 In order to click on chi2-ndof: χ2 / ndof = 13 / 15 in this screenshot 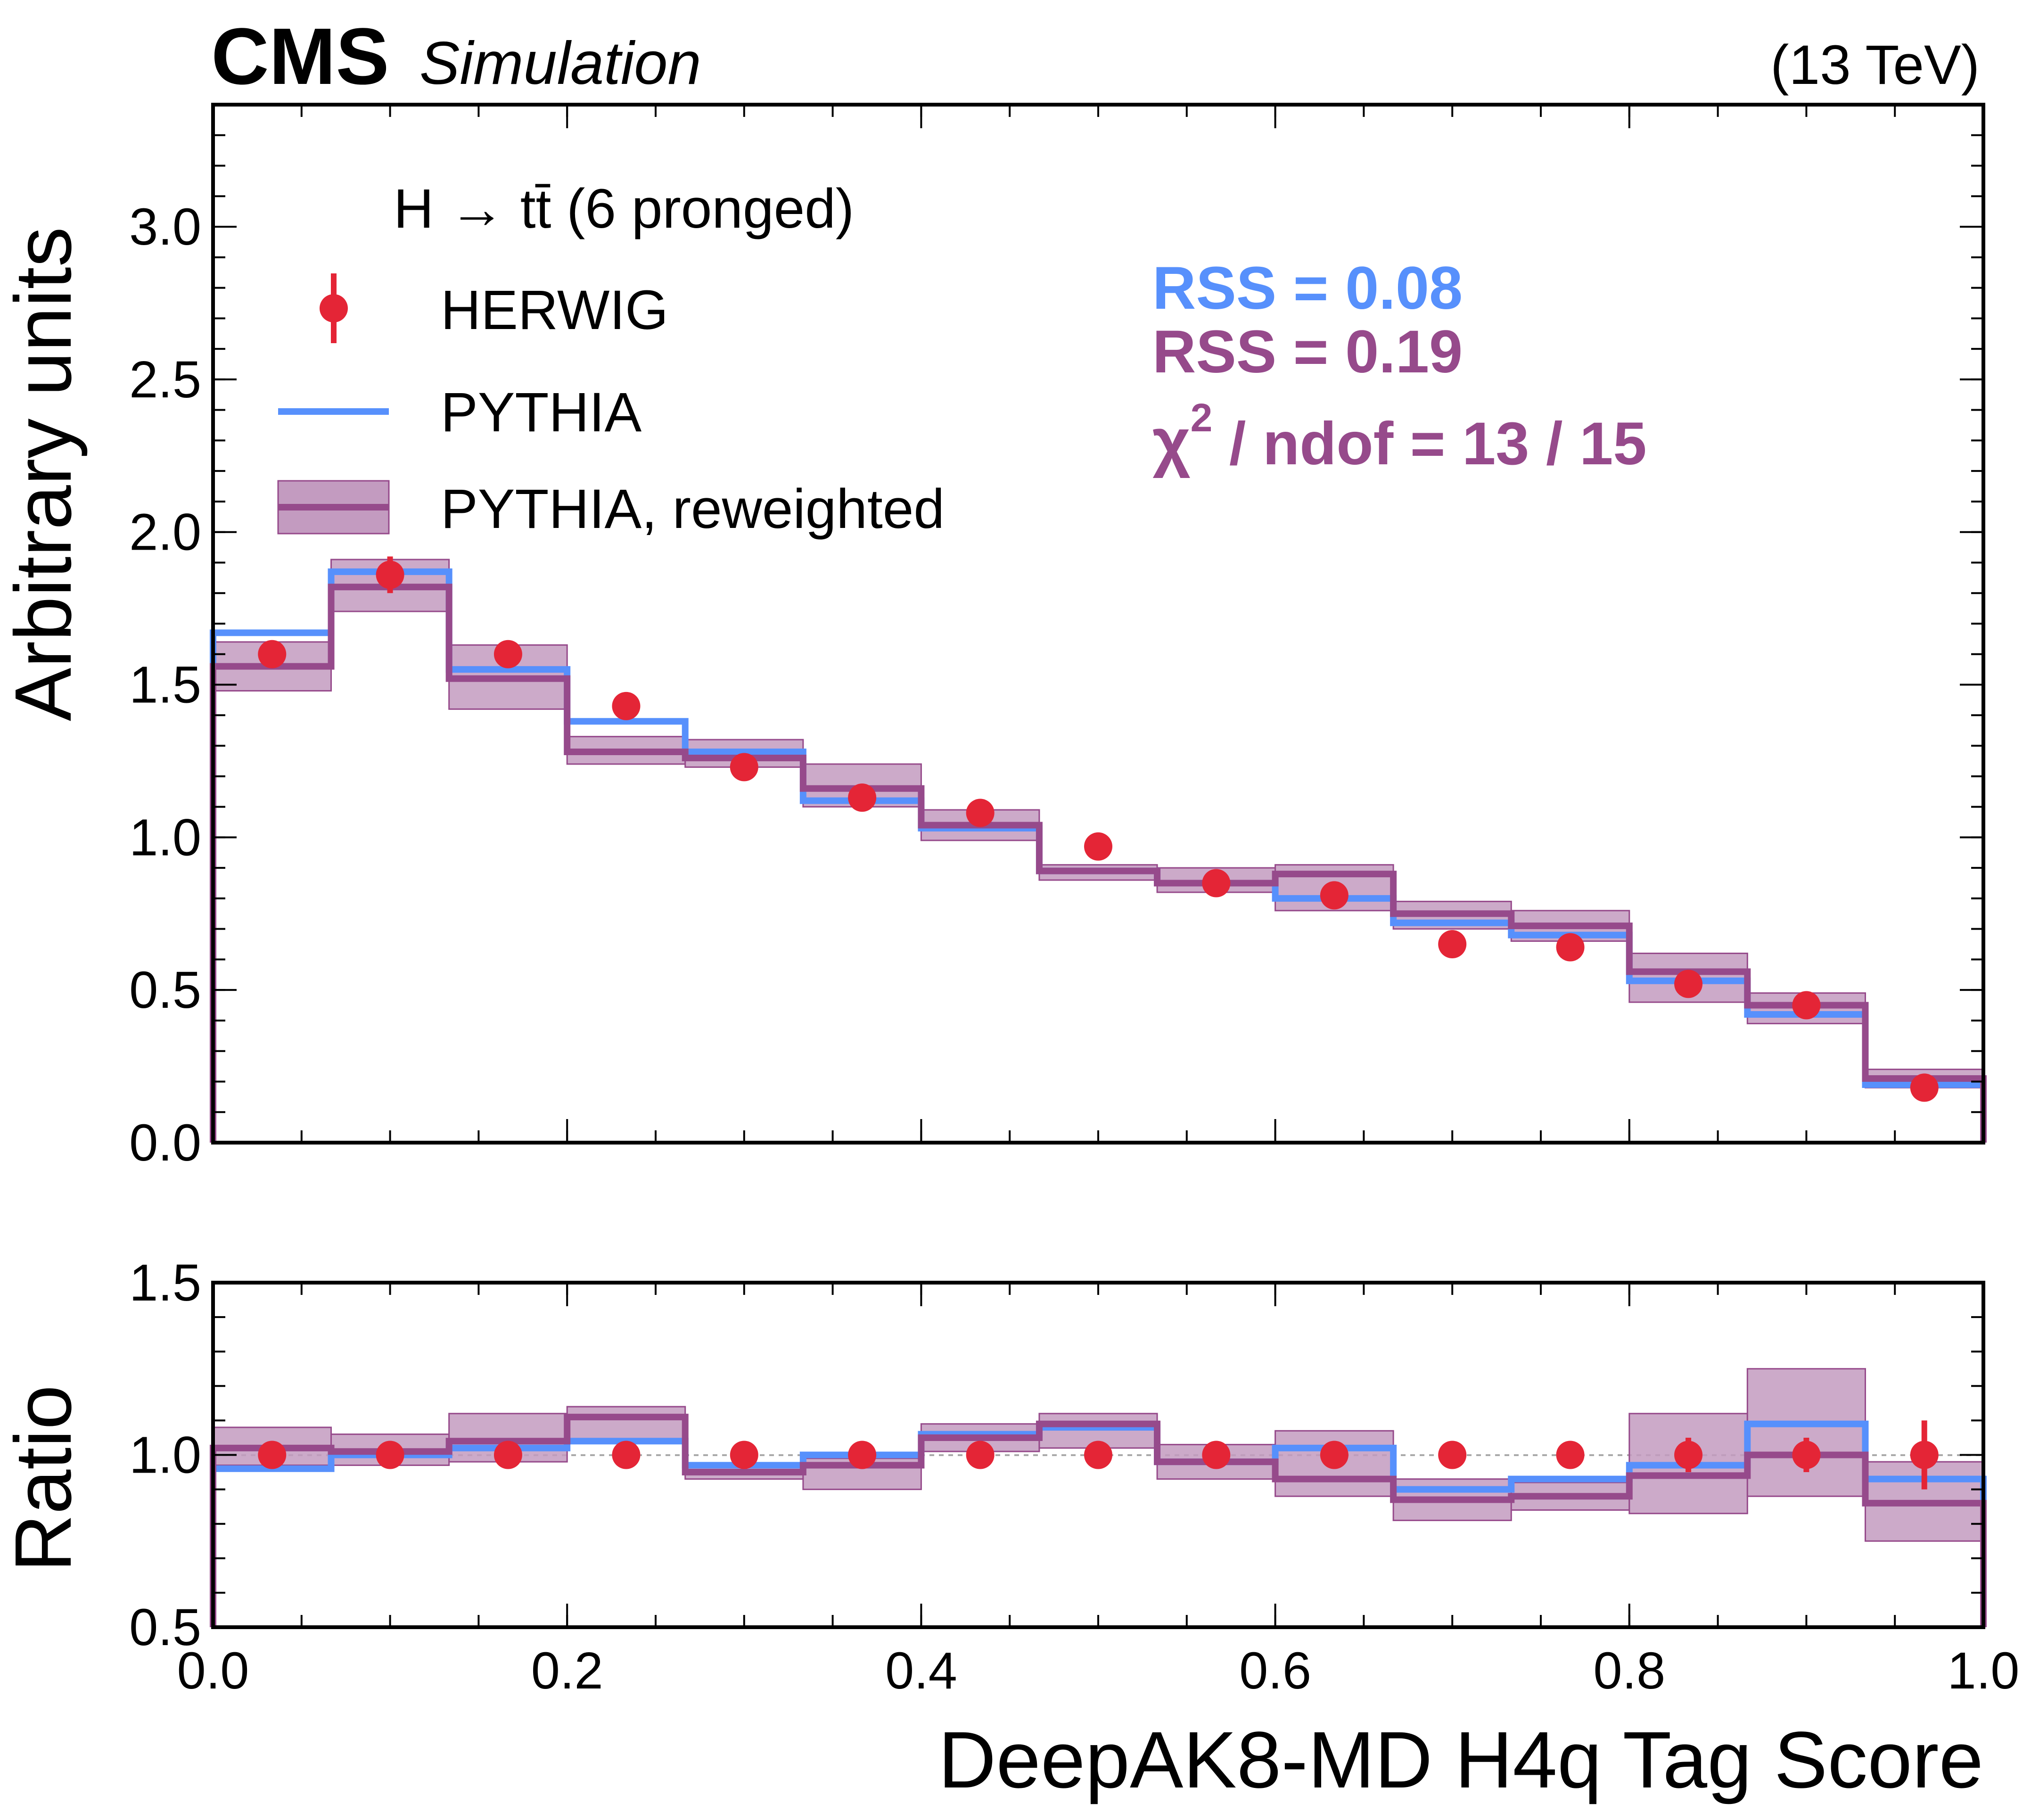, I will do `click(1400, 437)`.